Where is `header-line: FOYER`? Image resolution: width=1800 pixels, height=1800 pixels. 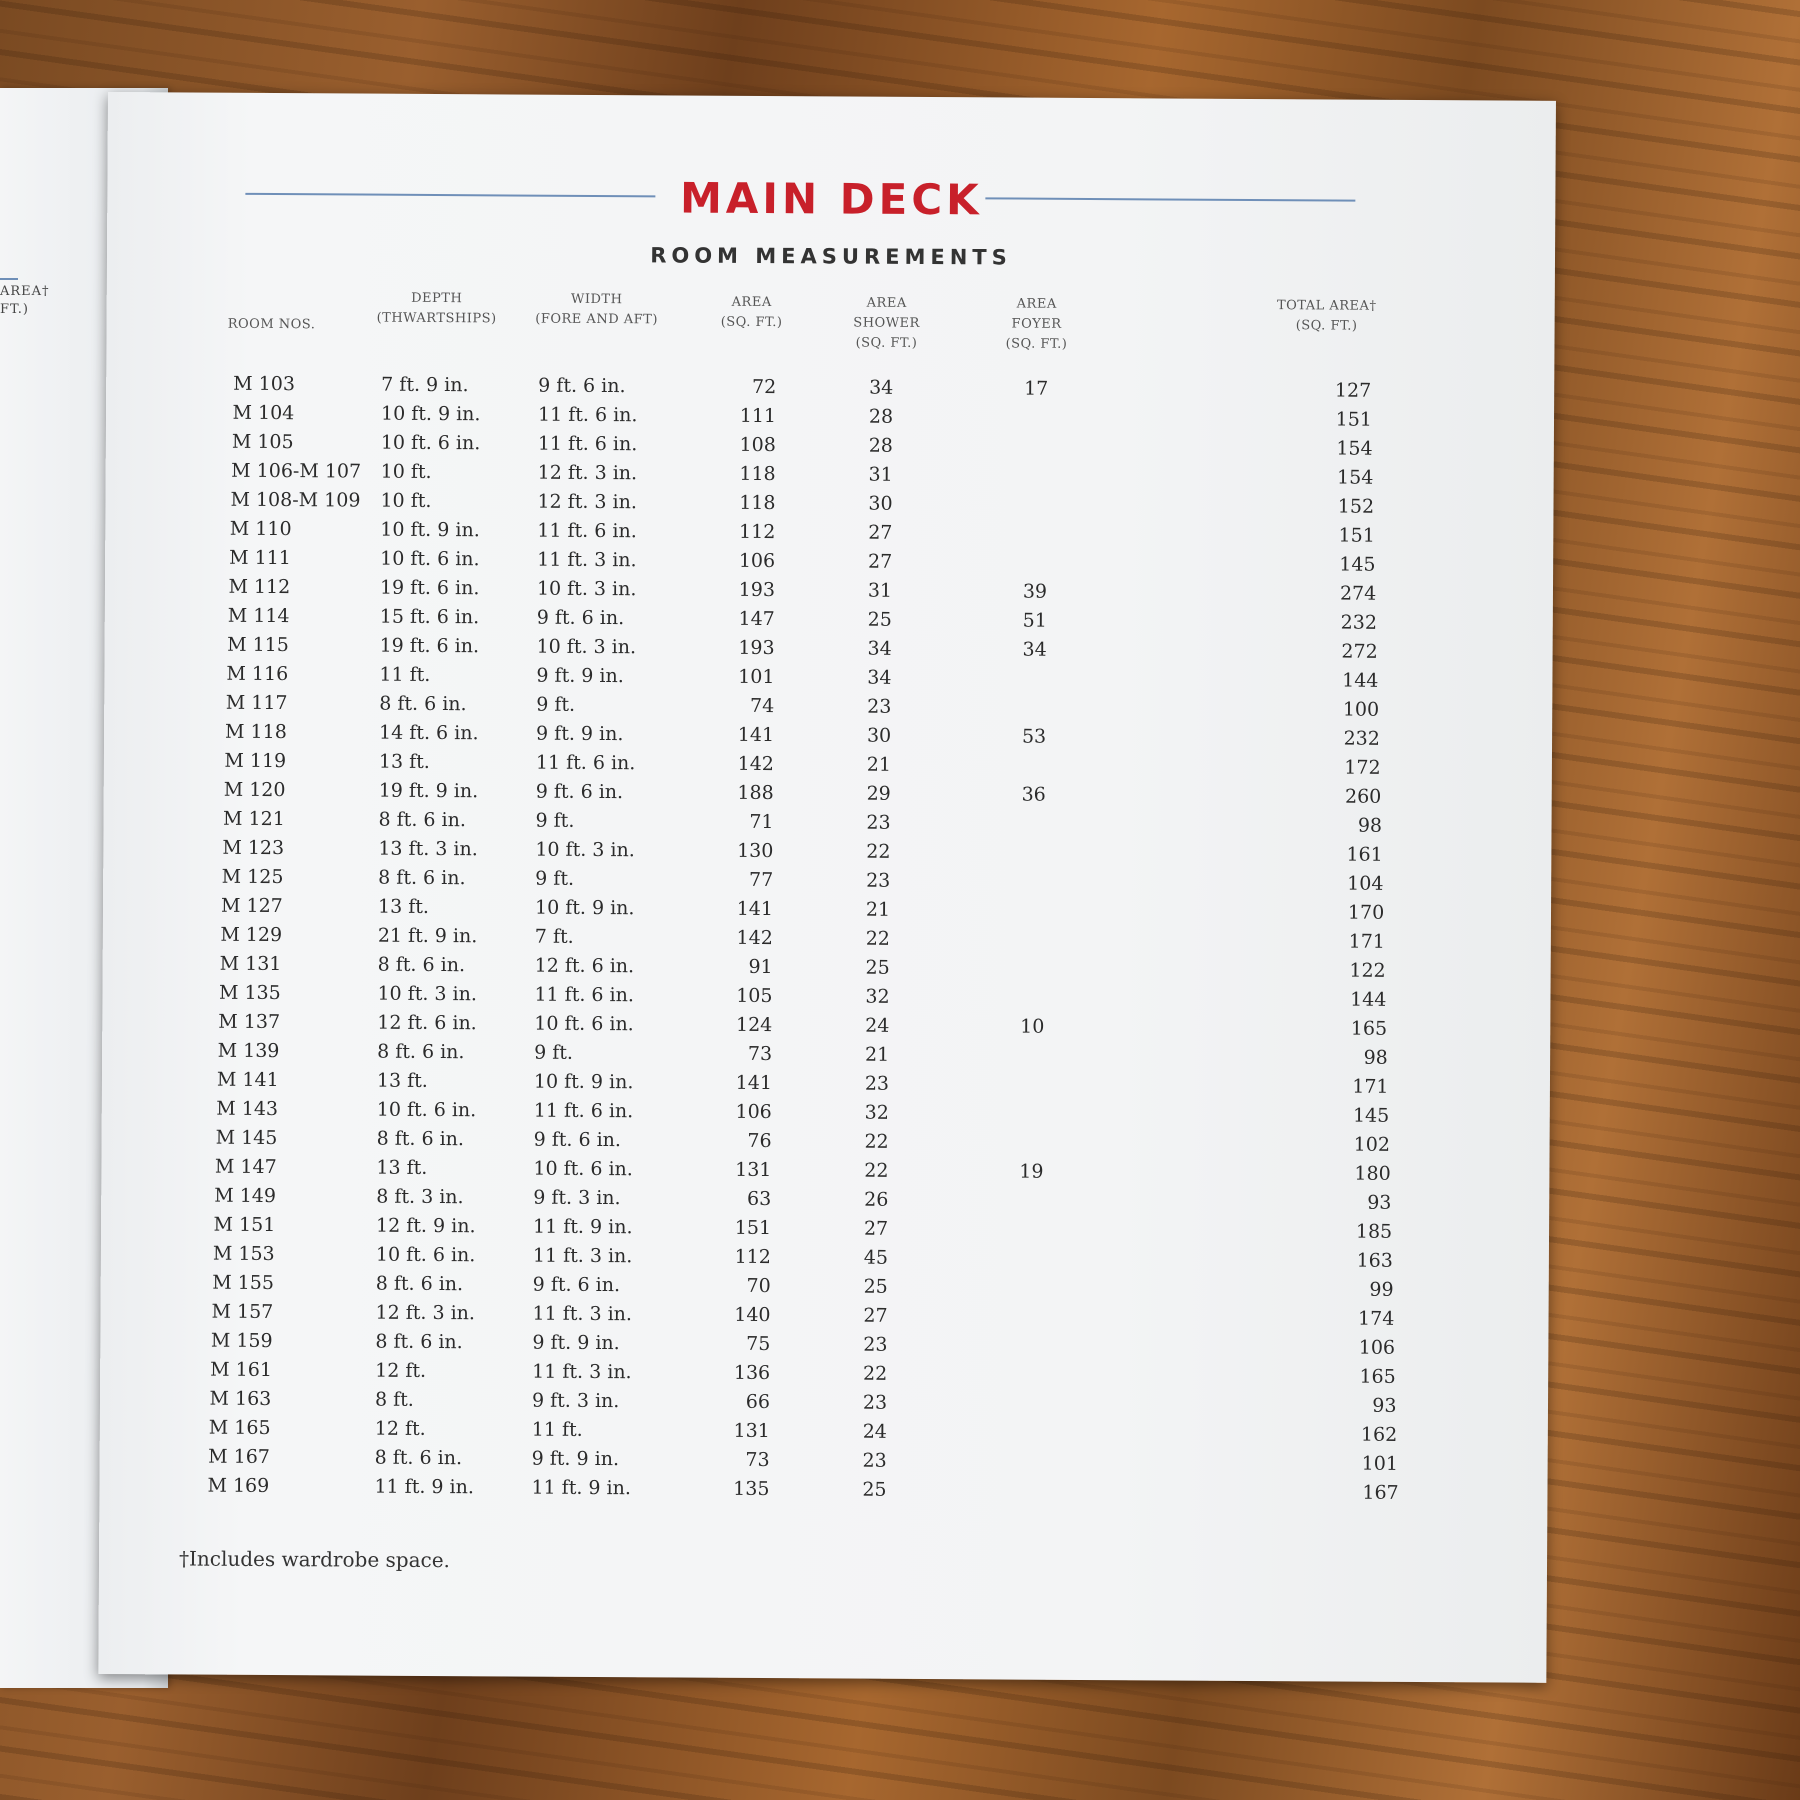
header-line: FOYER is located at coordinates (1036, 324).